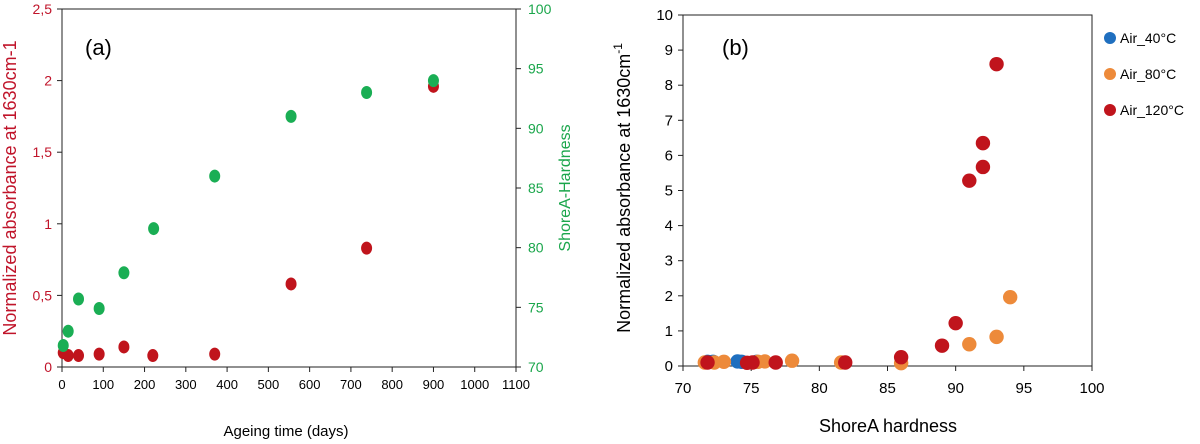 Image resolution: width=1200 pixels, height=444 pixels. Describe the element at coordinates (536, 307) in the screenshot. I see `y2-tick-label-a: 75` at that location.